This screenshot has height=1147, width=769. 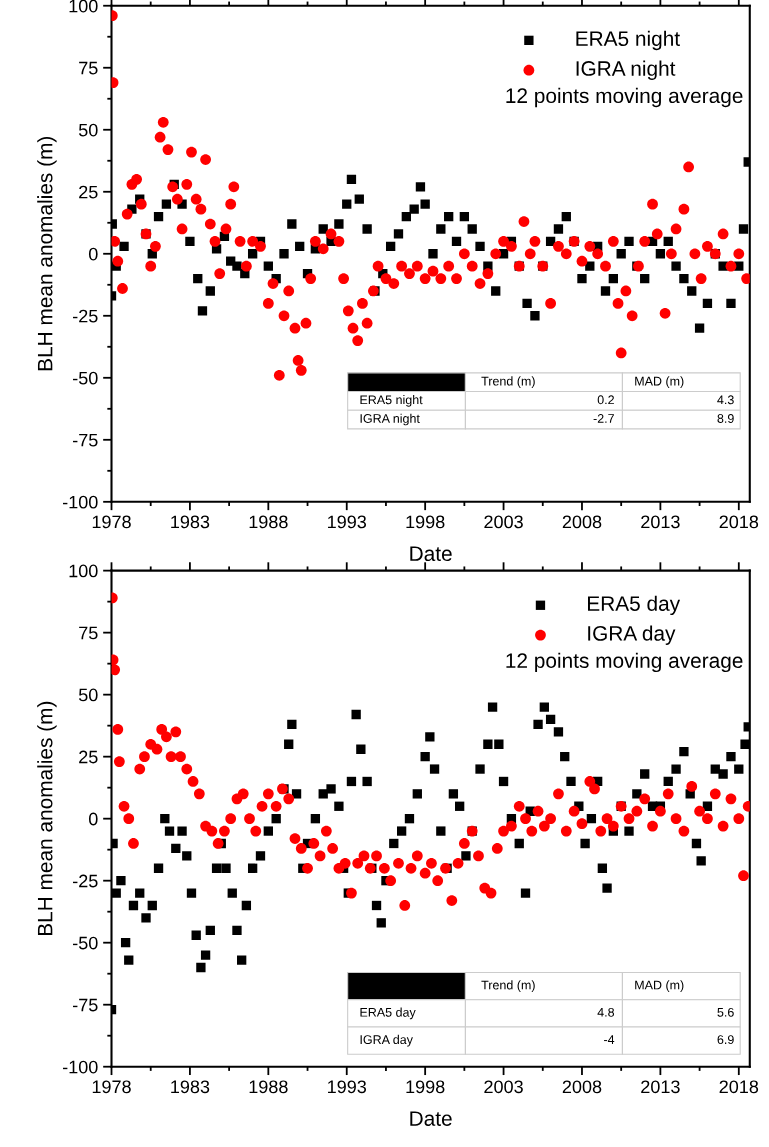 I want to click on annotation: 5.6, so click(x=725, y=1012).